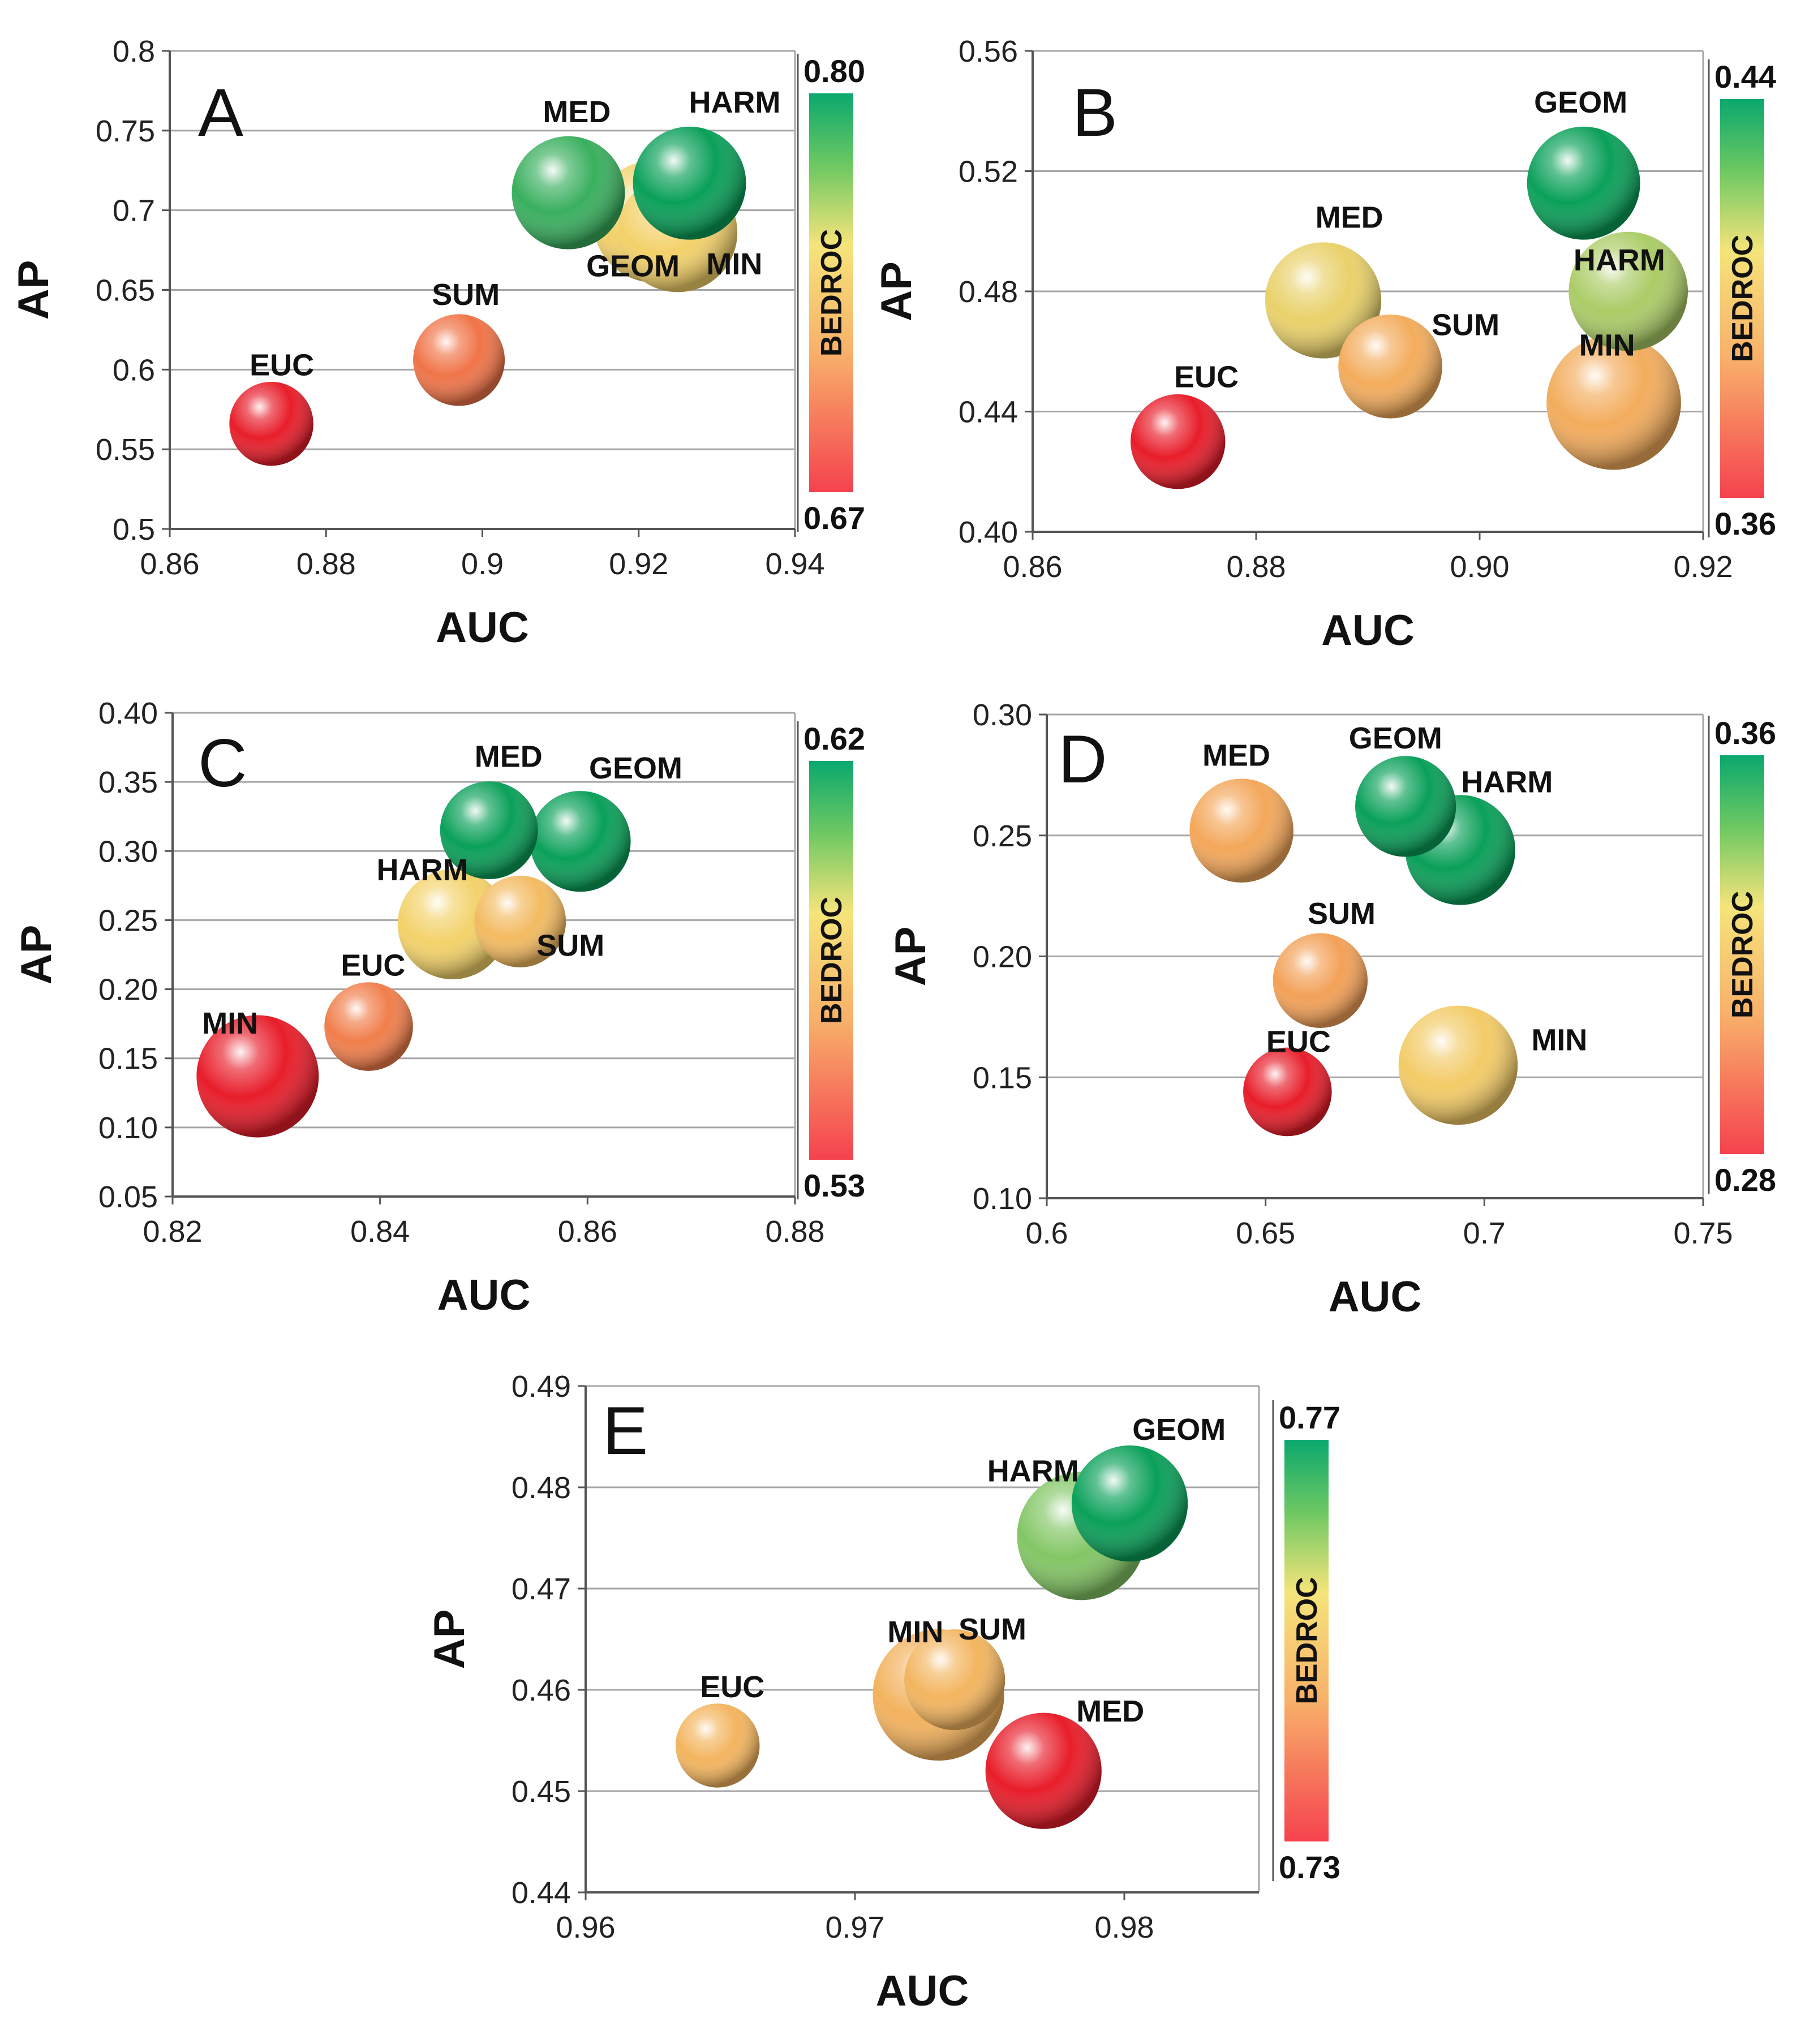  Describe the element at coordinates (834, 1185) in the screenshot. I see `colorbar-min-label: 0.53` at that location.